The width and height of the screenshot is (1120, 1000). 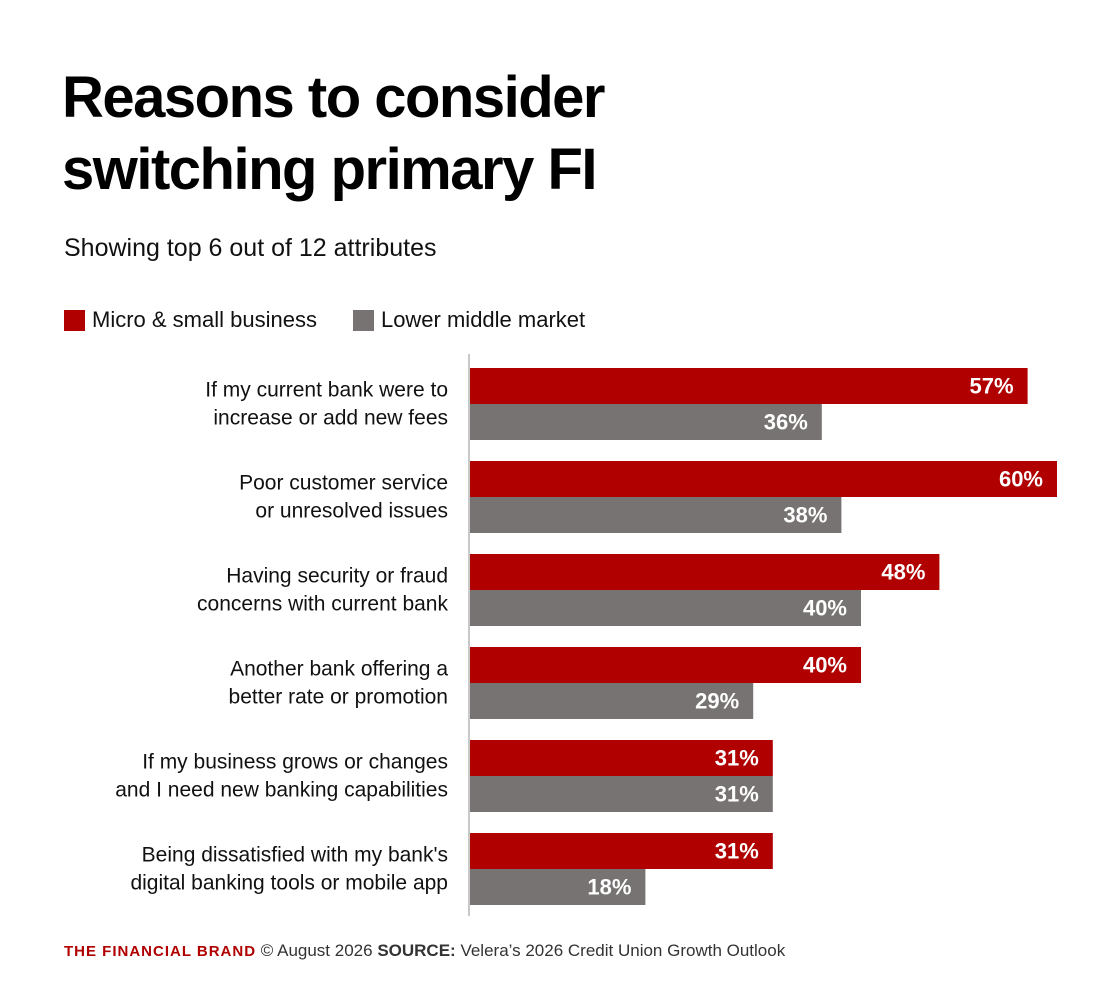 I want to click on data-label-lower-middle-1: 36%, so click(x=786, y=422).